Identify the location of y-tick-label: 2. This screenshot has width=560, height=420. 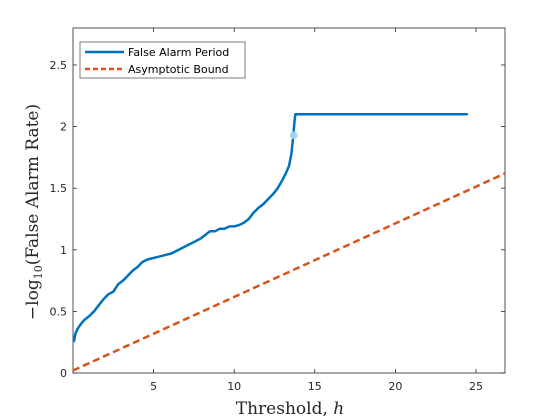
(63, 127).